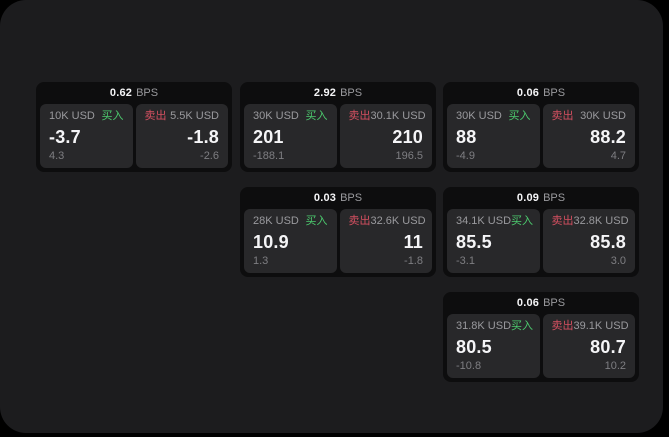 The width and height of the screenshot is (669, 437). I want to click on sell-price: 88.2, so click(608, 136).